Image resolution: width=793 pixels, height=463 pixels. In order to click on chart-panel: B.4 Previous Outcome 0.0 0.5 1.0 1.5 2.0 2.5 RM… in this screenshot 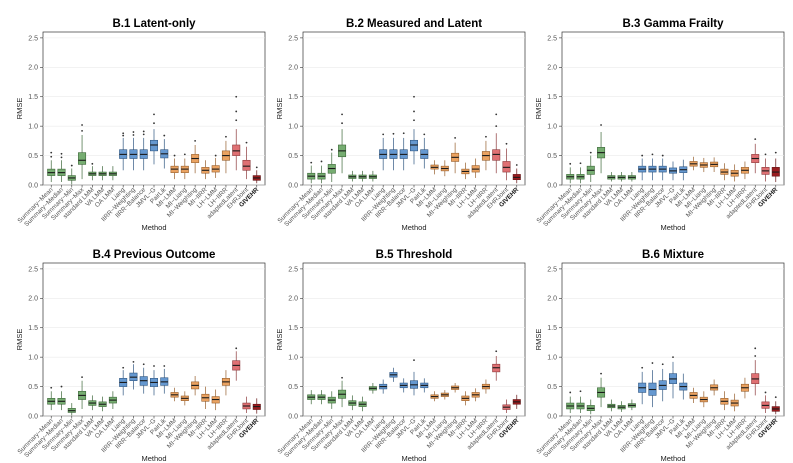, I will do `click(140, 356)`.